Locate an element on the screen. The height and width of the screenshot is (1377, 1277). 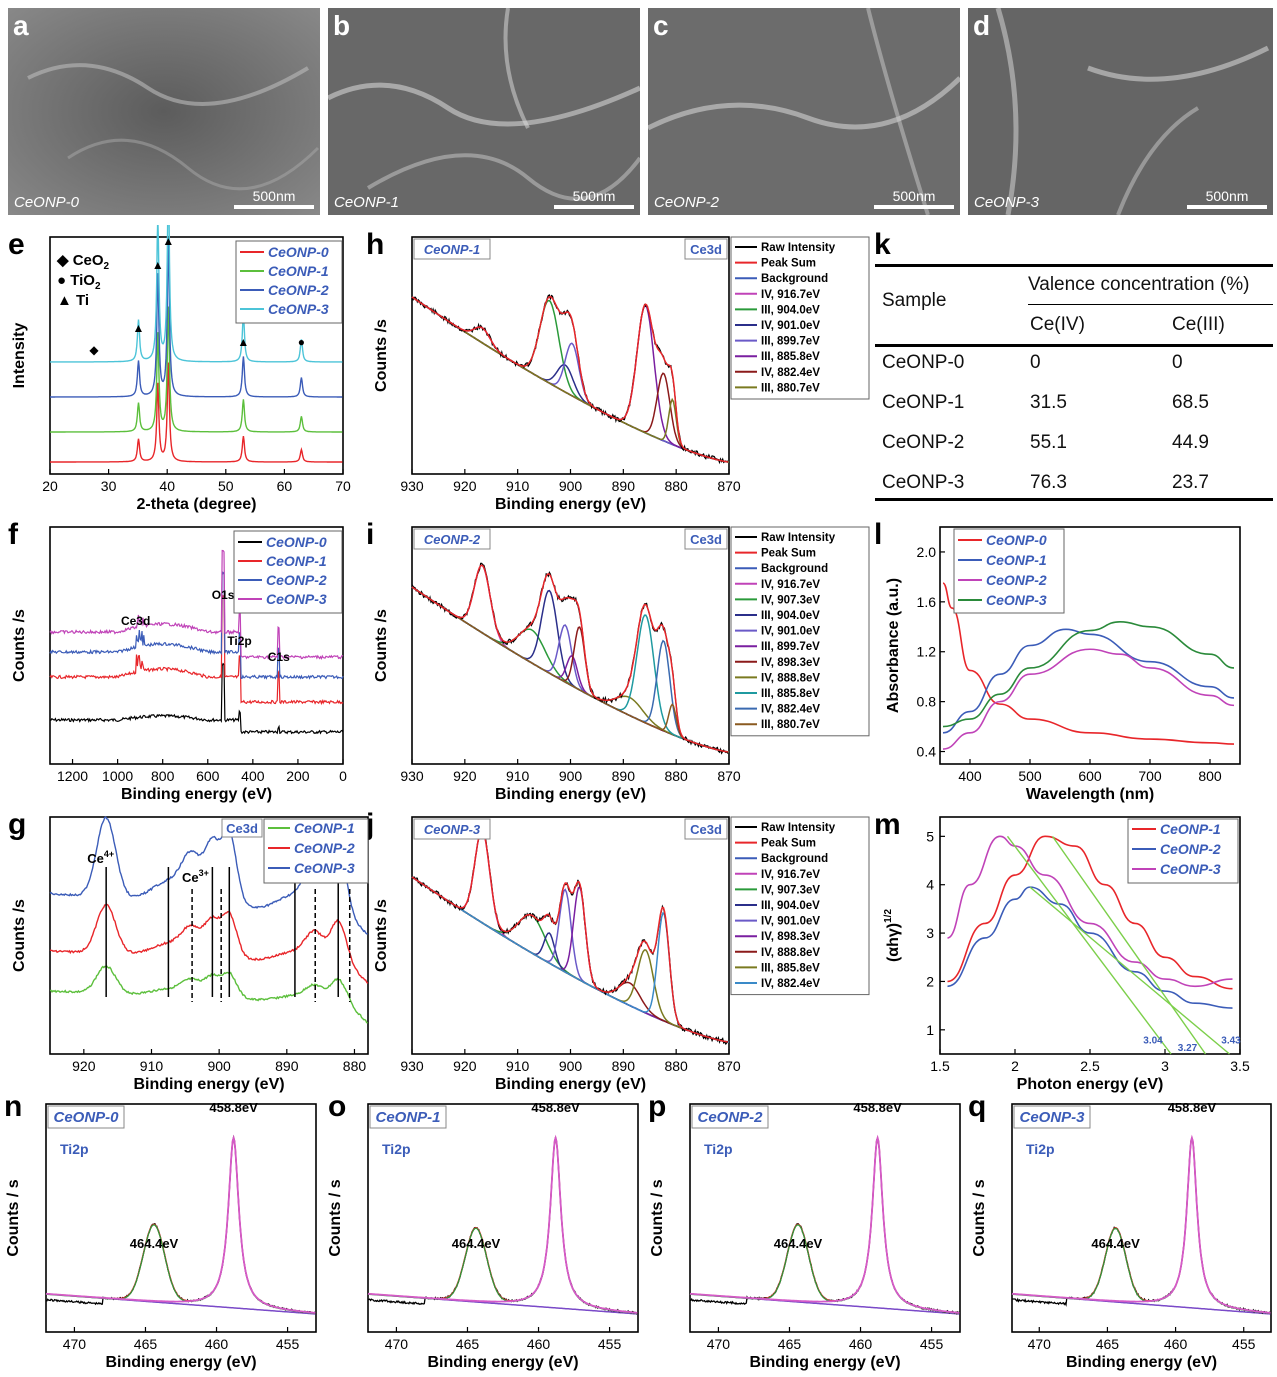
legend-label: IV, 882.4eV is located at coordinates (790, 710).